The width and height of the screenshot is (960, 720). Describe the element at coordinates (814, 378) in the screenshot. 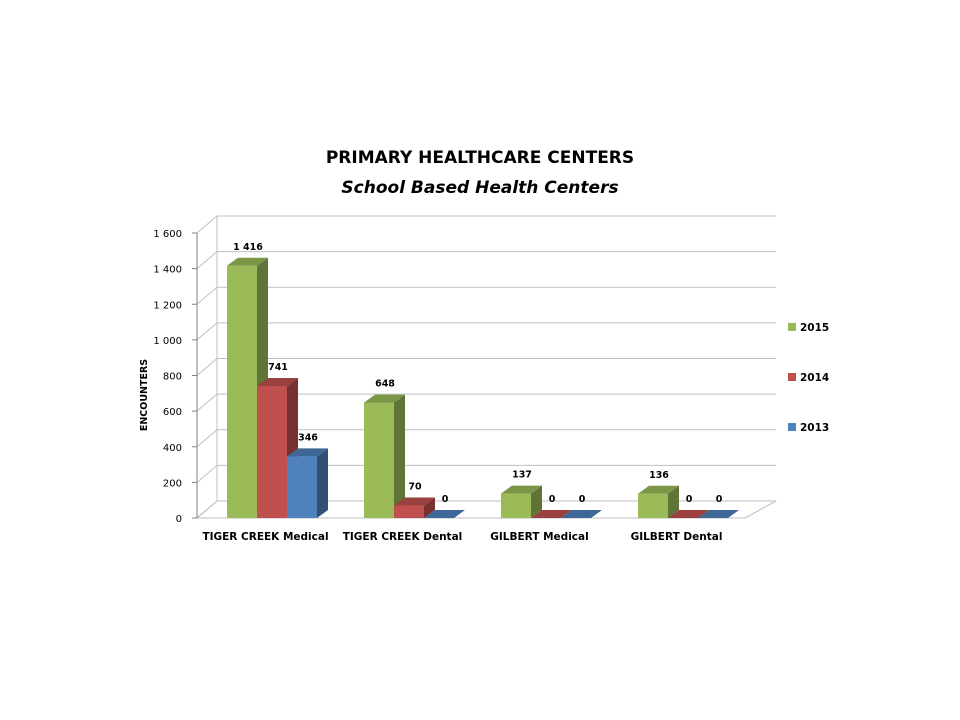

I see `legend-label: 2014` at that location.